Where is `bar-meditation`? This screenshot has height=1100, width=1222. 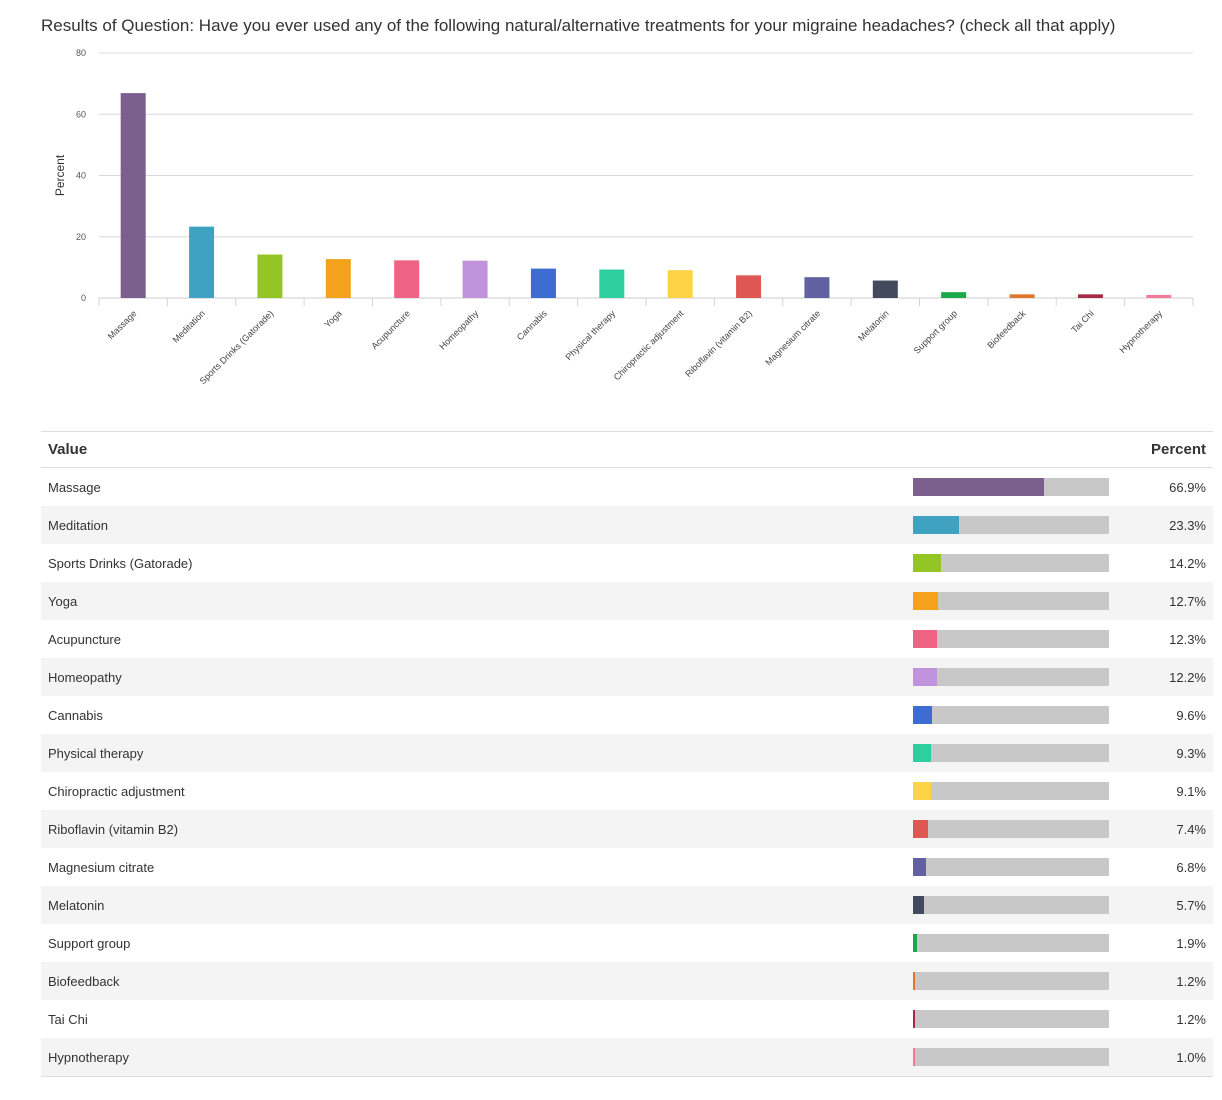 bar-meditation is located at coordinates (202, 262).